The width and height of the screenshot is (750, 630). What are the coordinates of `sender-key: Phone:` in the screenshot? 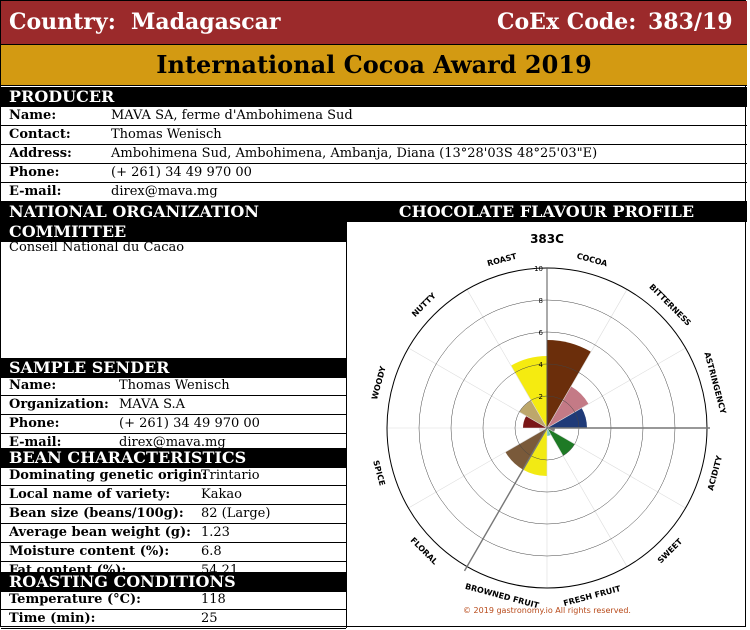 It's located at (34, 423).